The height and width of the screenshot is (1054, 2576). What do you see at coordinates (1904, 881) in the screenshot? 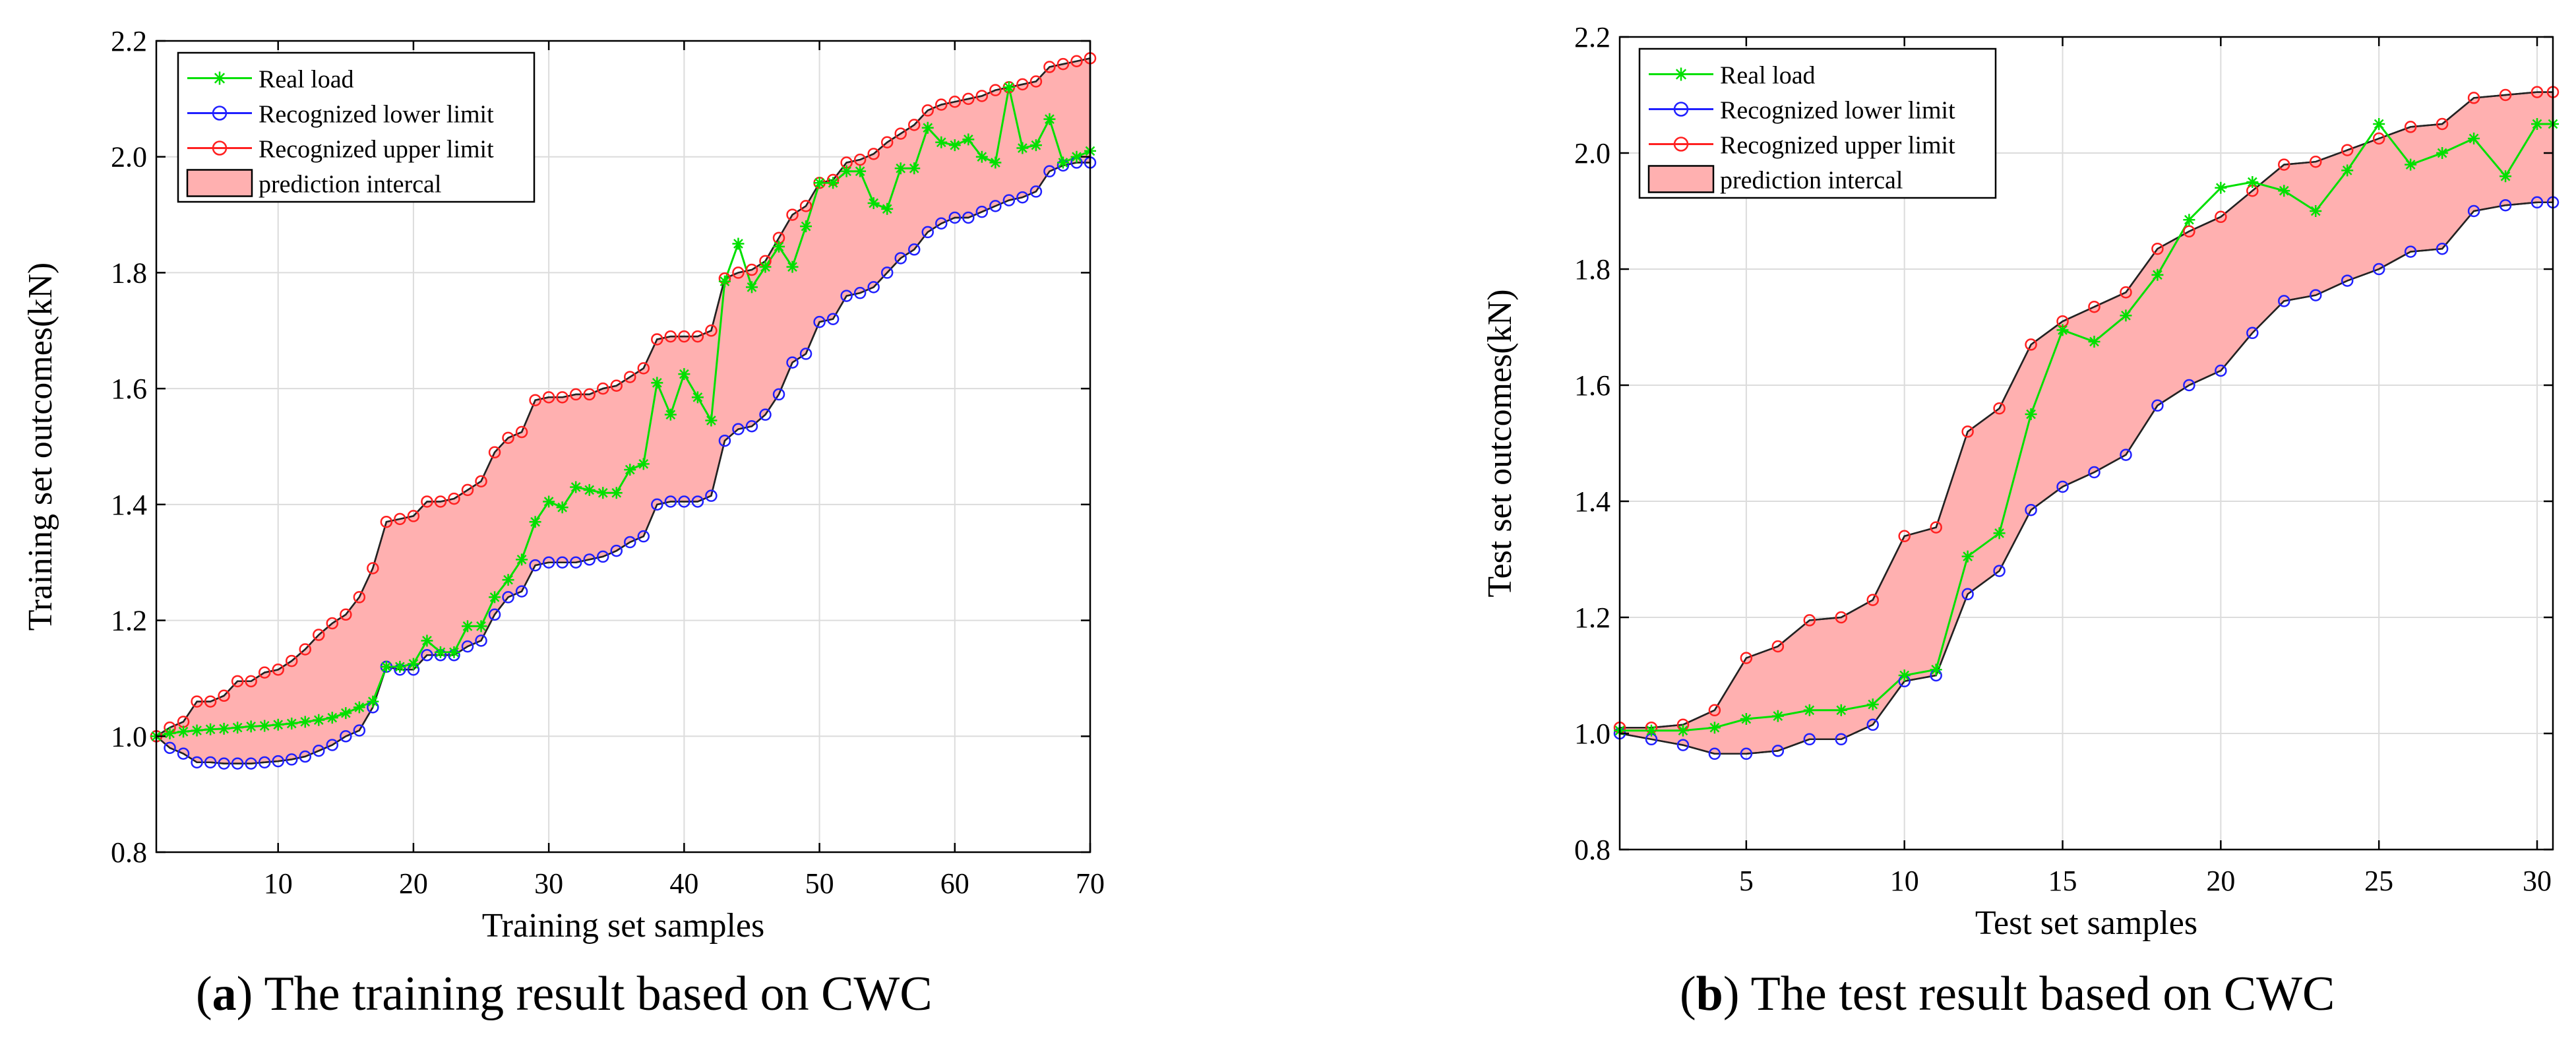
I see `x-tick-label: 10` at bounding box center [1904, 881].